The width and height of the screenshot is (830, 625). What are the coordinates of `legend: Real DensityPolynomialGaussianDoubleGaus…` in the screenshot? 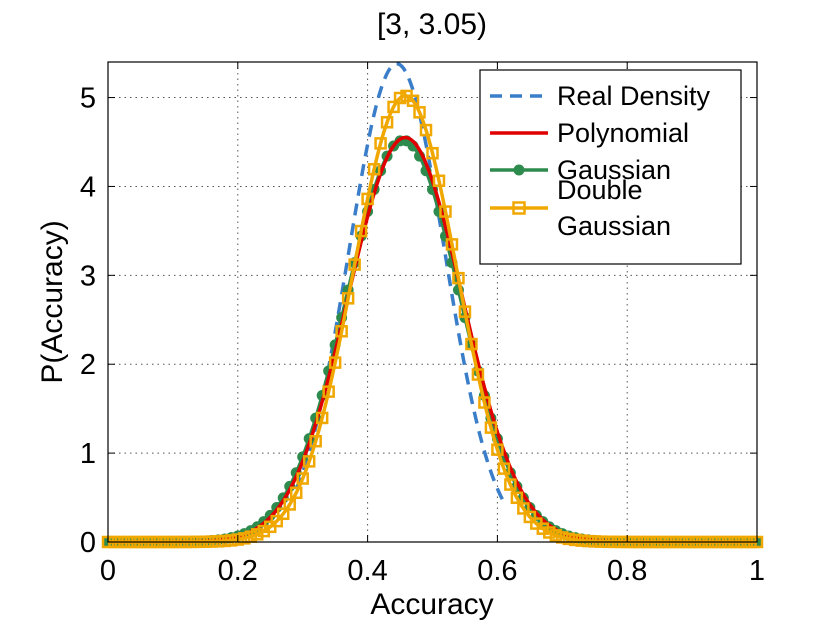 It's located at (610, 167).